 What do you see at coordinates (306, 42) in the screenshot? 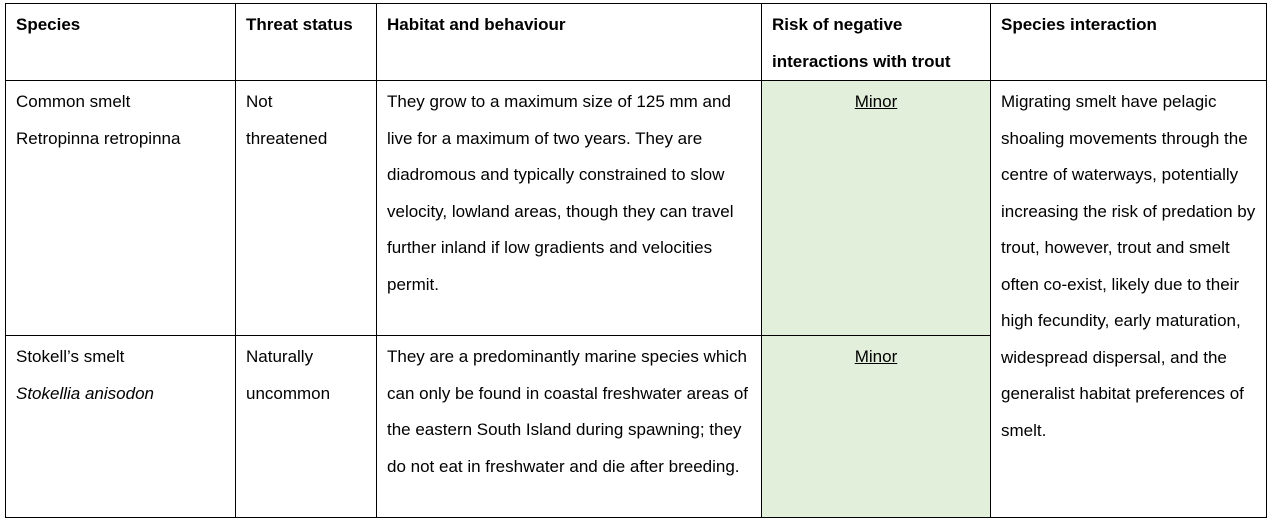
I see `header-threat-status: Threat status` at bounding box center [306, 42].